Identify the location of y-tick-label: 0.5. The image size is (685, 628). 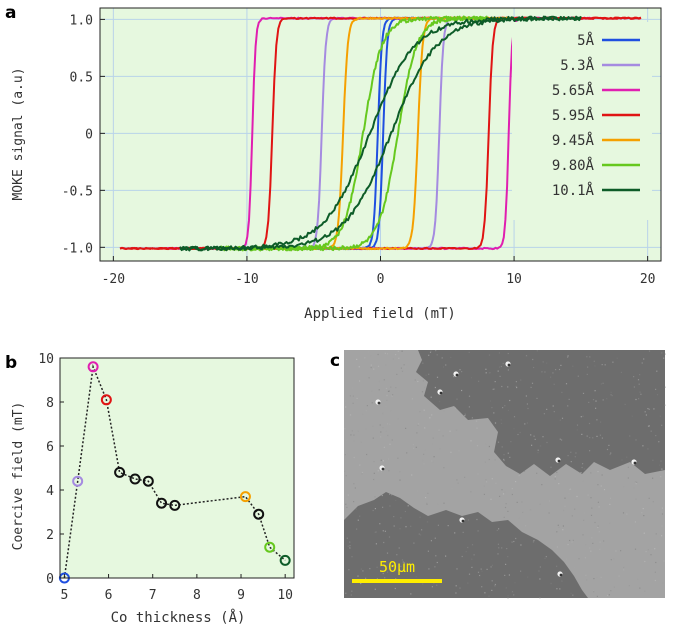
(81, 77).